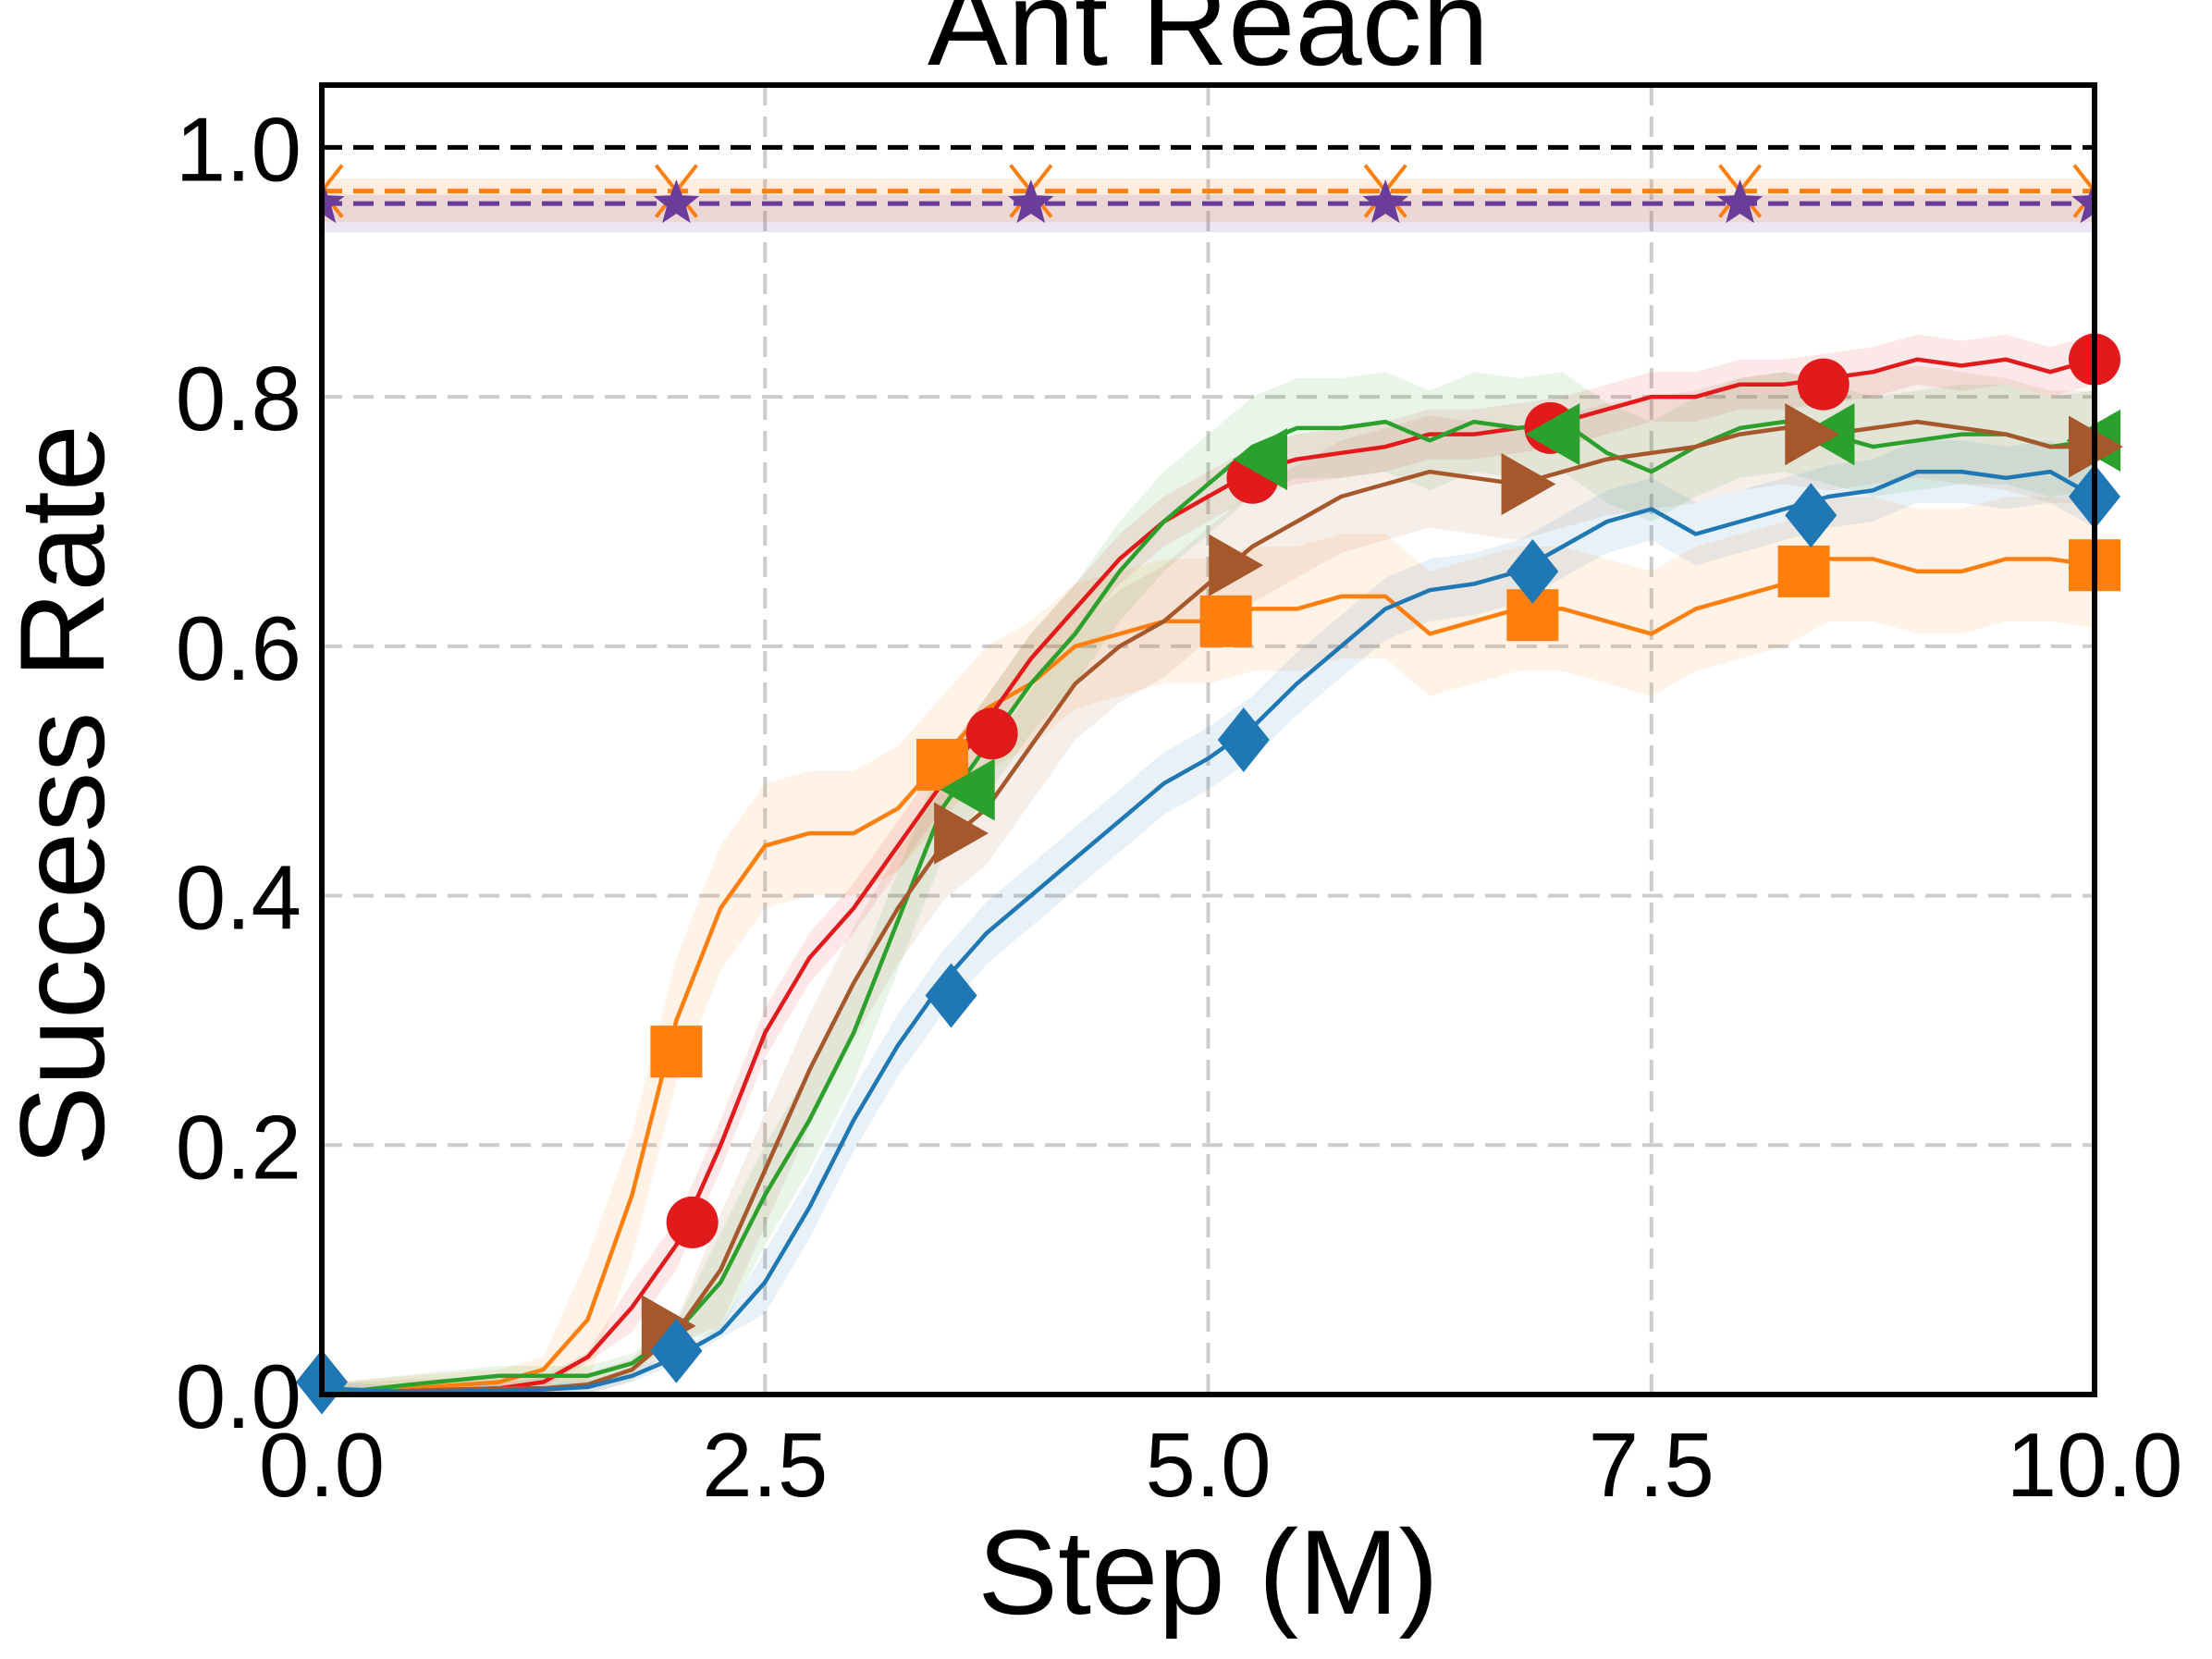  I want to click on y-tick-labels: 0.0 0.2 0.4 0.6 0.8 1.0, so click(238, 773).